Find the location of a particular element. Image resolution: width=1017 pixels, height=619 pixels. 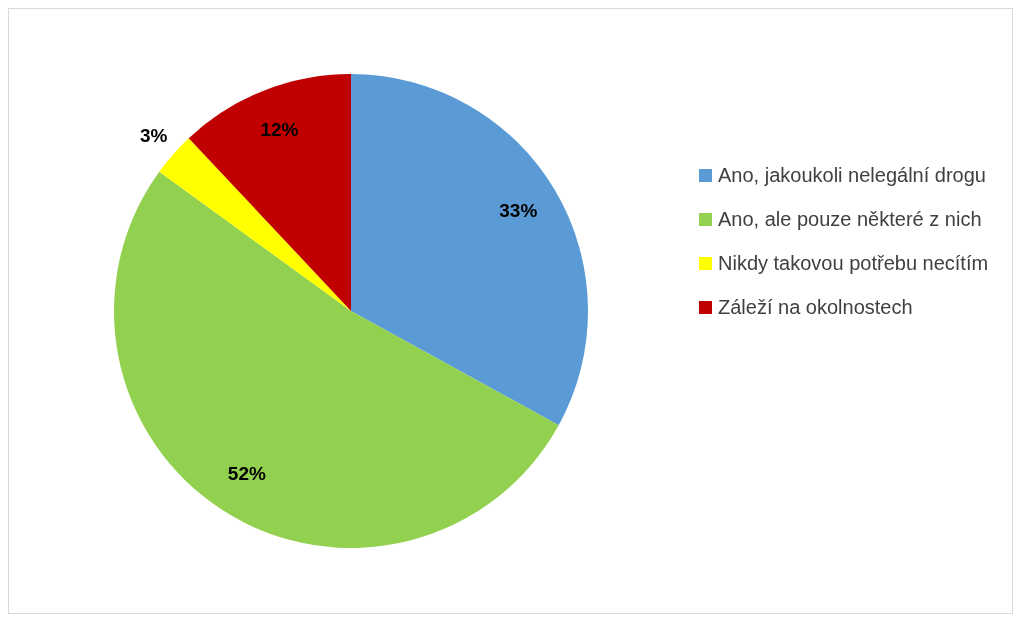

data-label: 3% is located at coordinates (153, 136).